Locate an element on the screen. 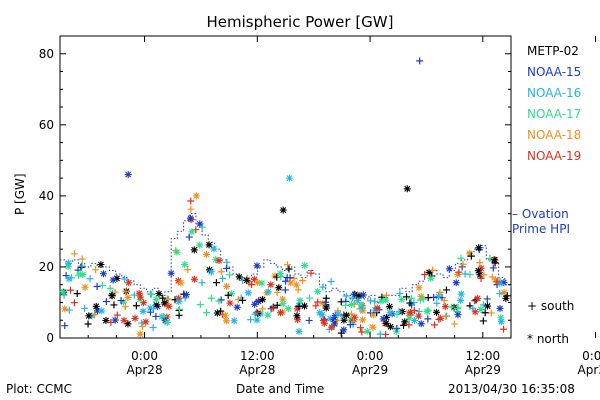  north-symbol-label: * north is located at coordinates (548, 339).